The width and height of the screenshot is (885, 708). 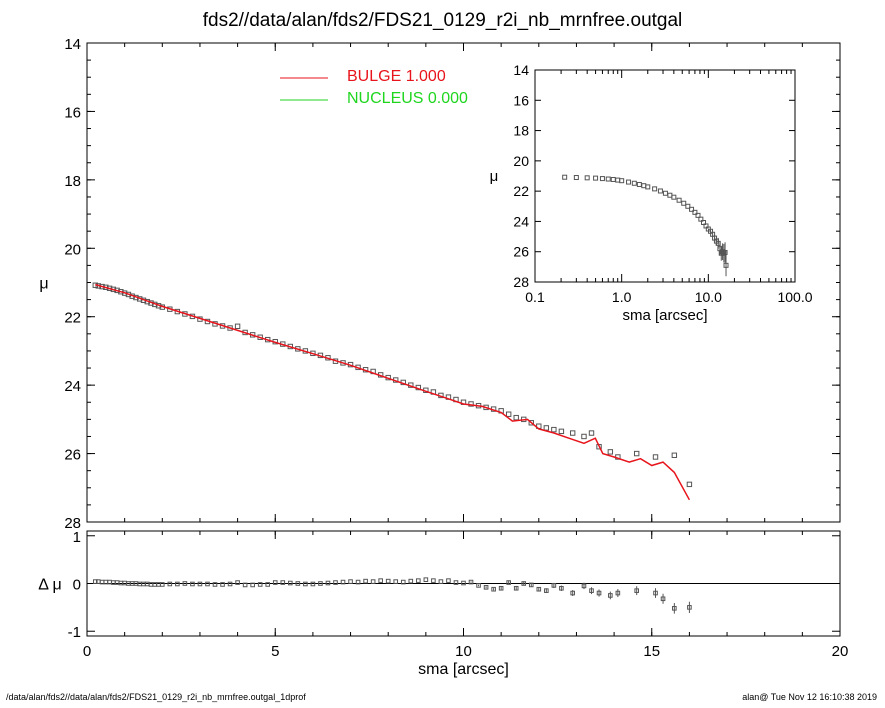 I want to click on main-ytick-label: 28, so click(x=72, y=523).